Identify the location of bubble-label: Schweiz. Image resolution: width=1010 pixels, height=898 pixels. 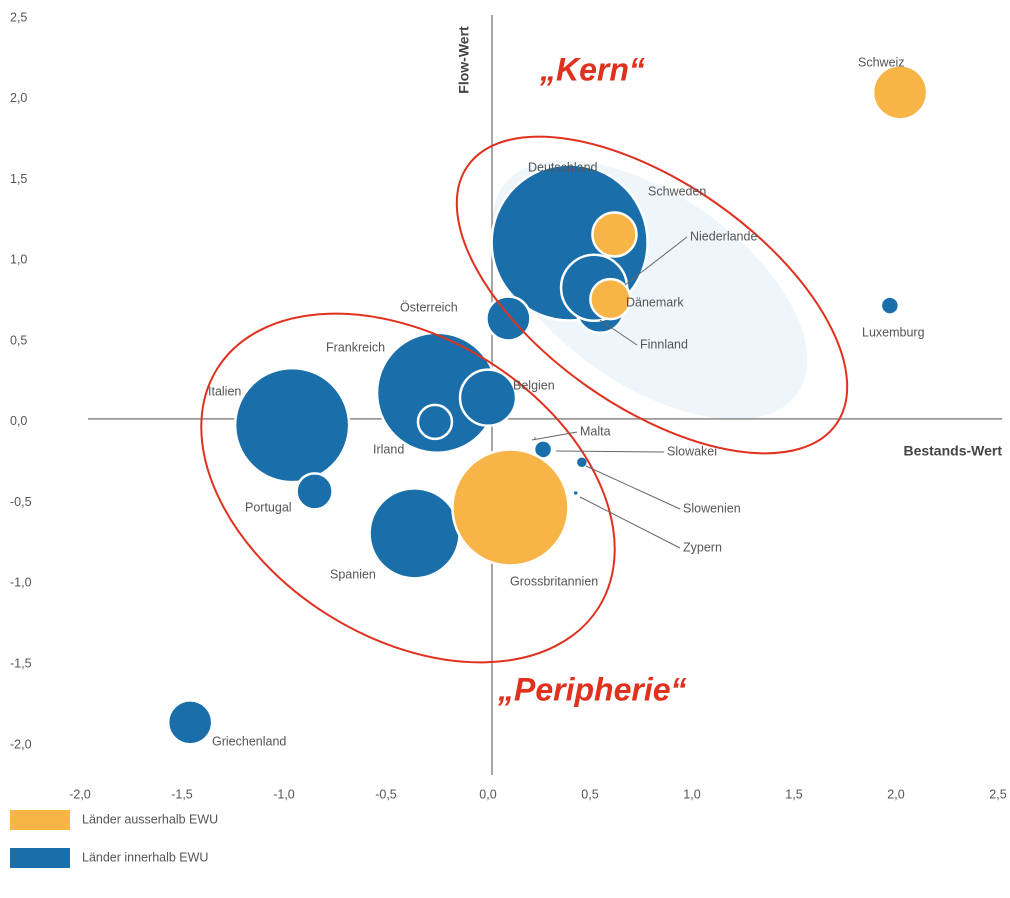
(881, 62).